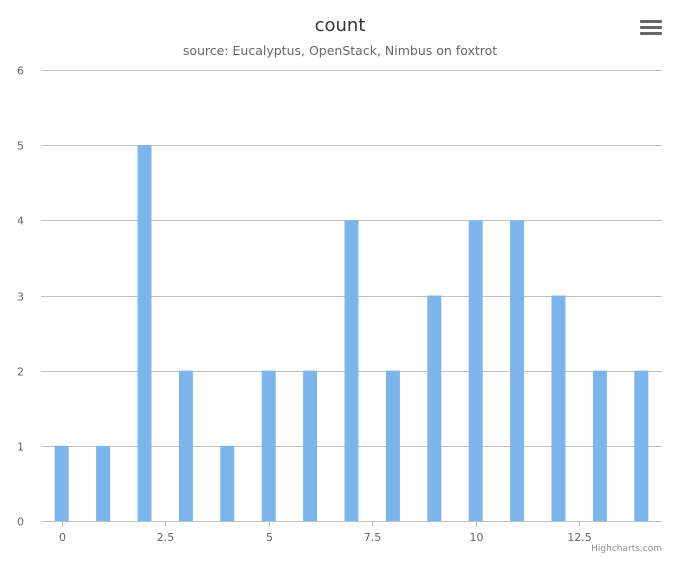 Image resolution: width=680 pixels, height=566 pixels. I want to click on chart-title: count, so click(340, 25).